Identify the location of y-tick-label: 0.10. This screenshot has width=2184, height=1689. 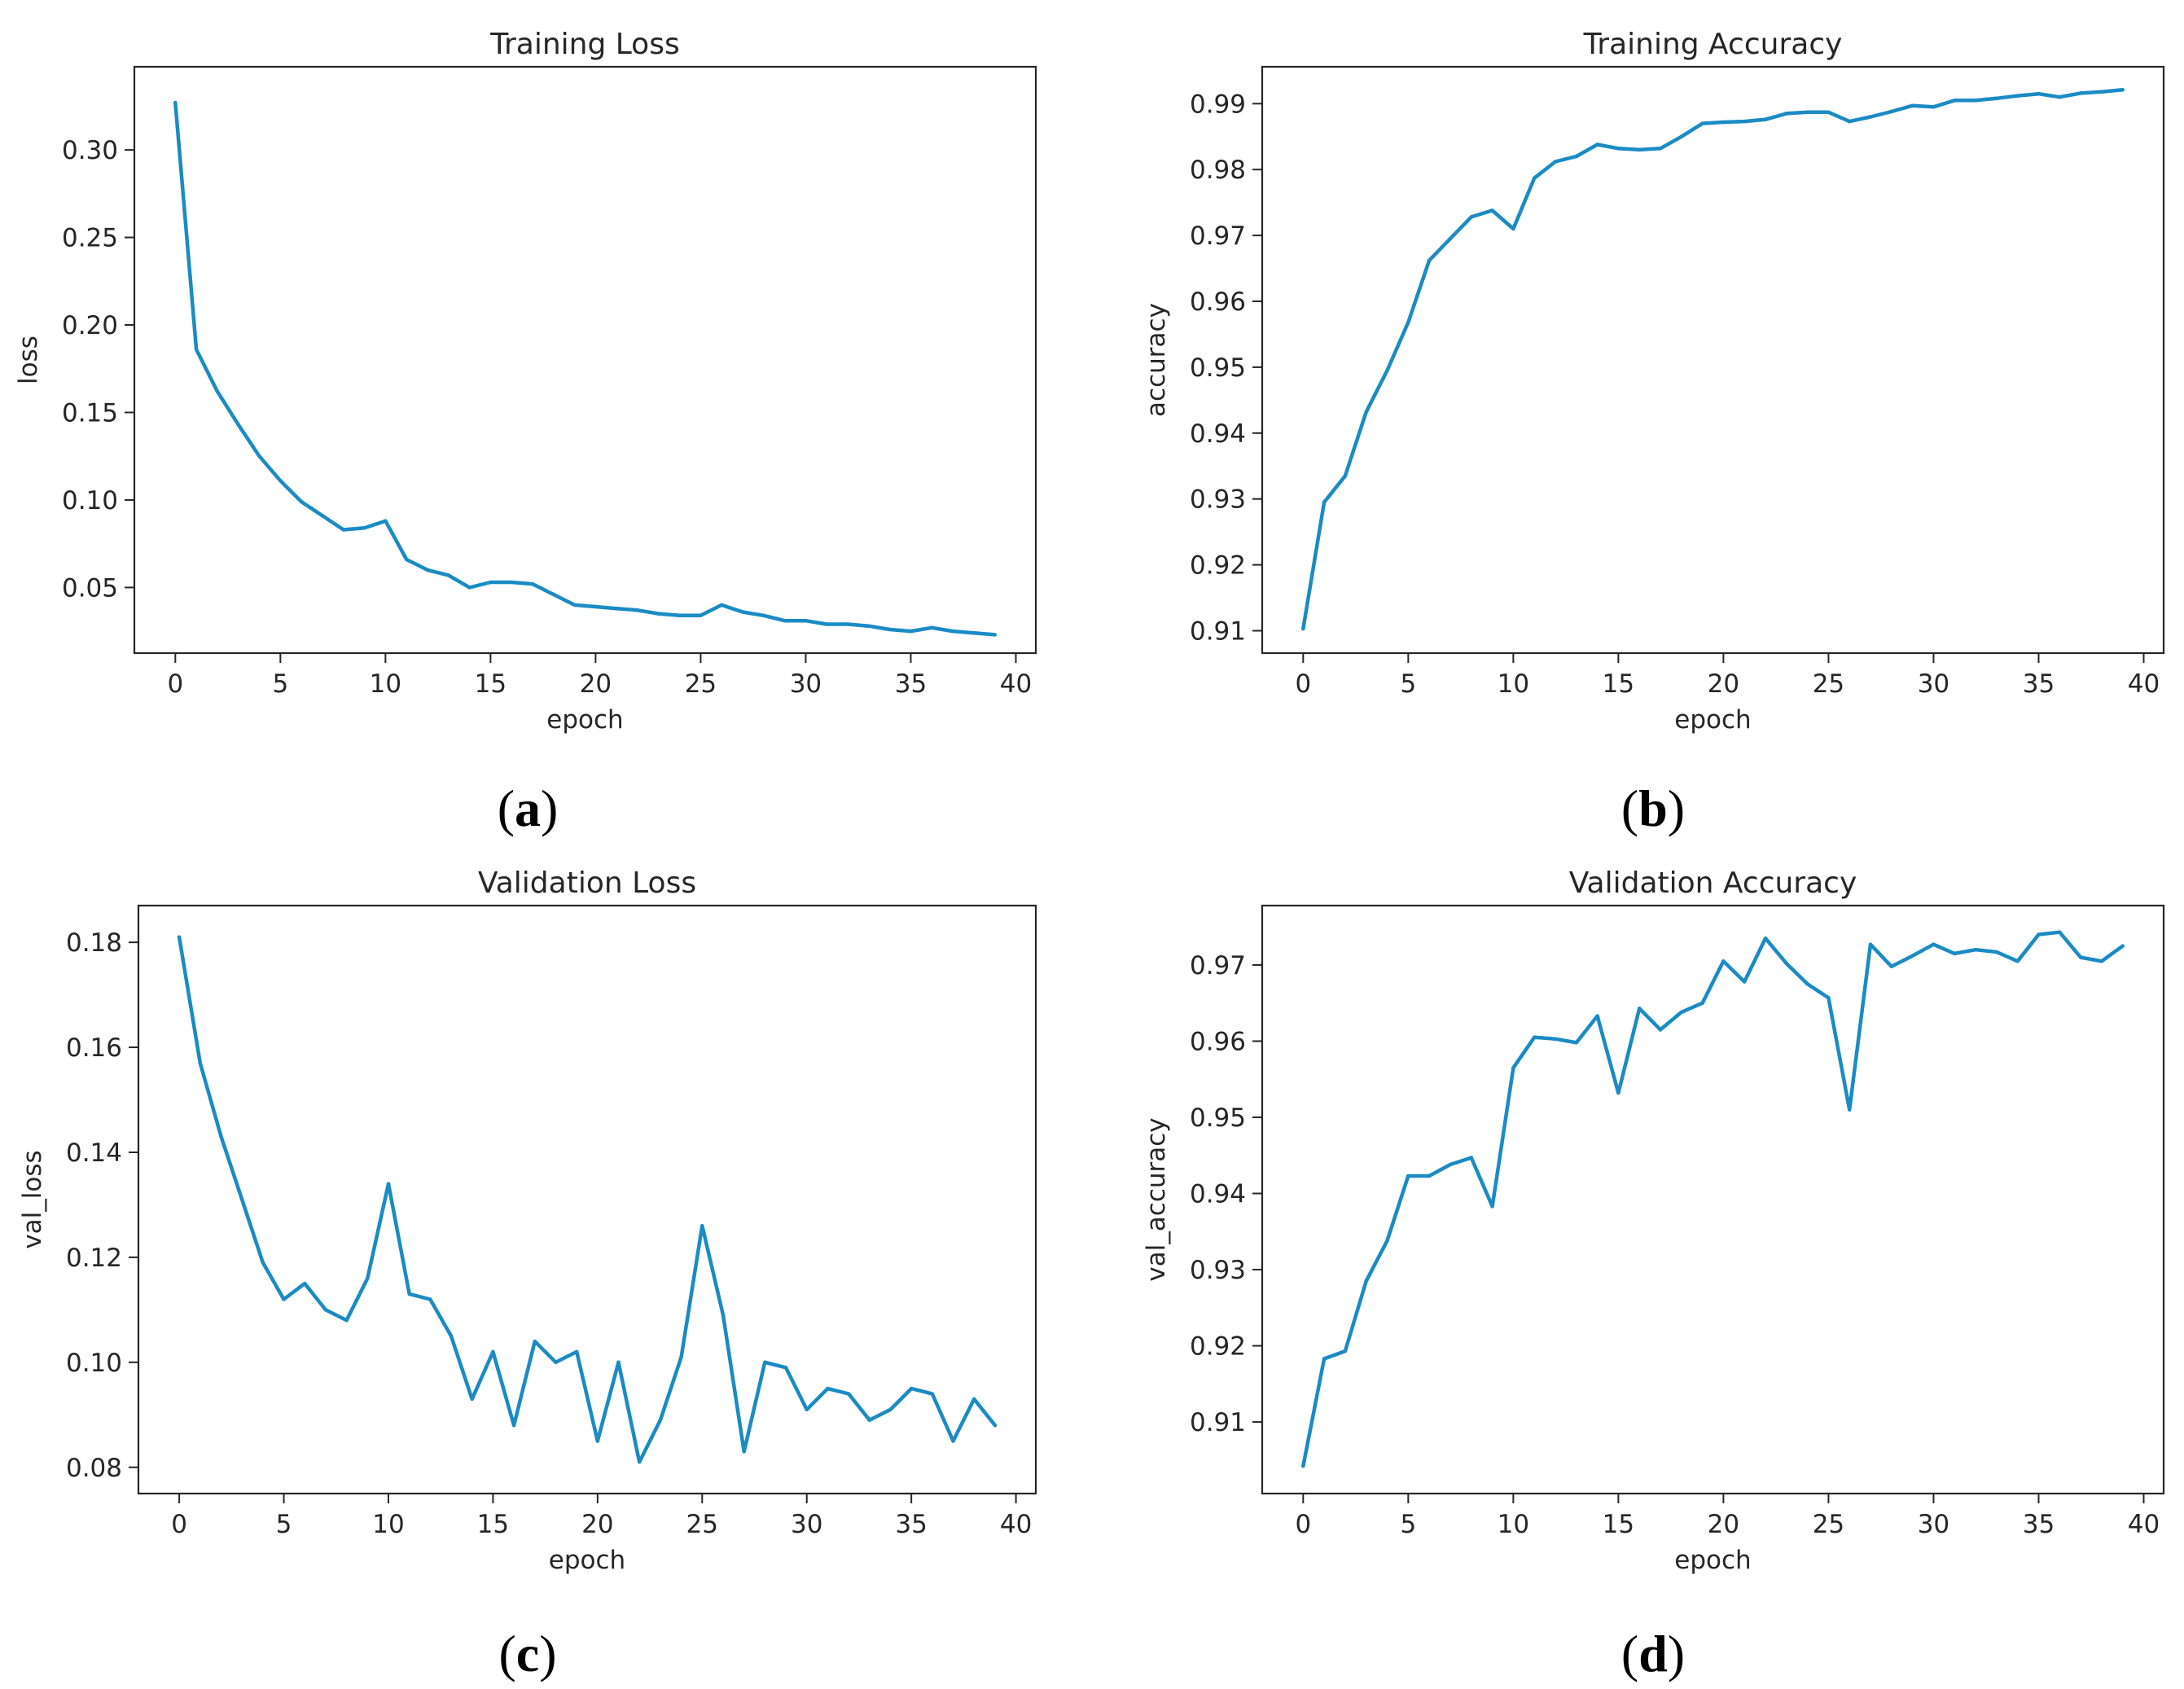
(94, 1363).